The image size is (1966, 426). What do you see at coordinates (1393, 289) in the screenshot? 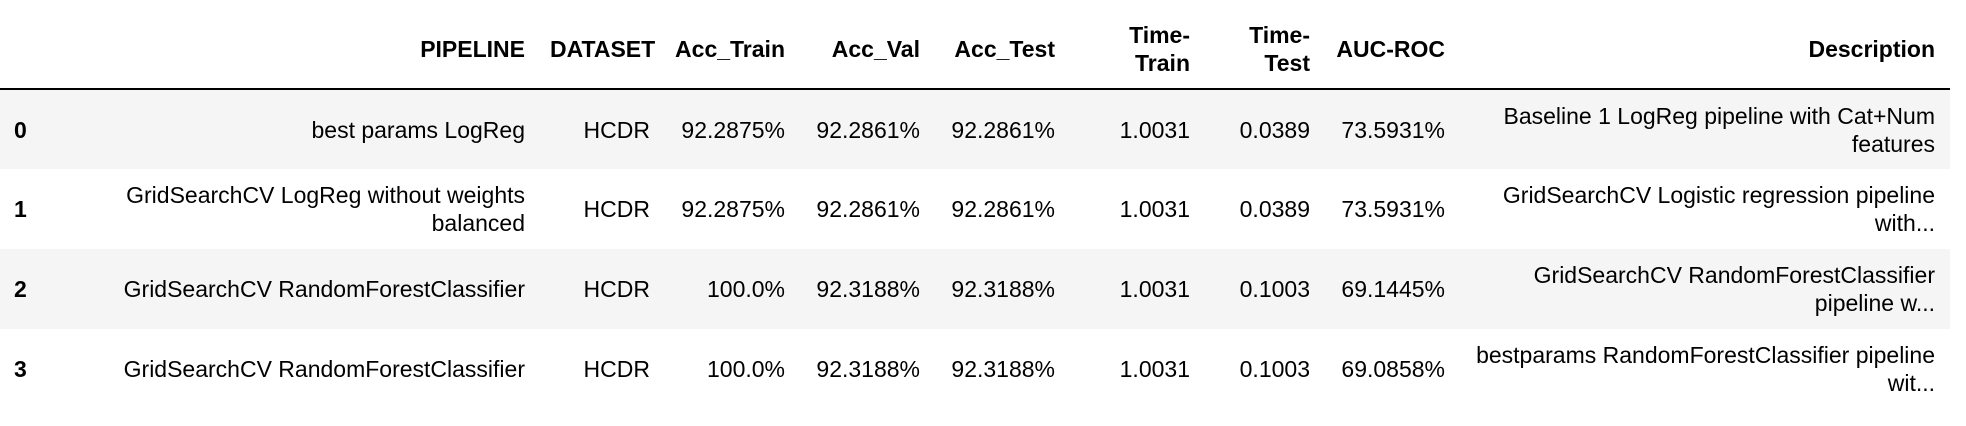
I see `cell-auc-roc: 69.1445%` at bounding box center [1393, 289].